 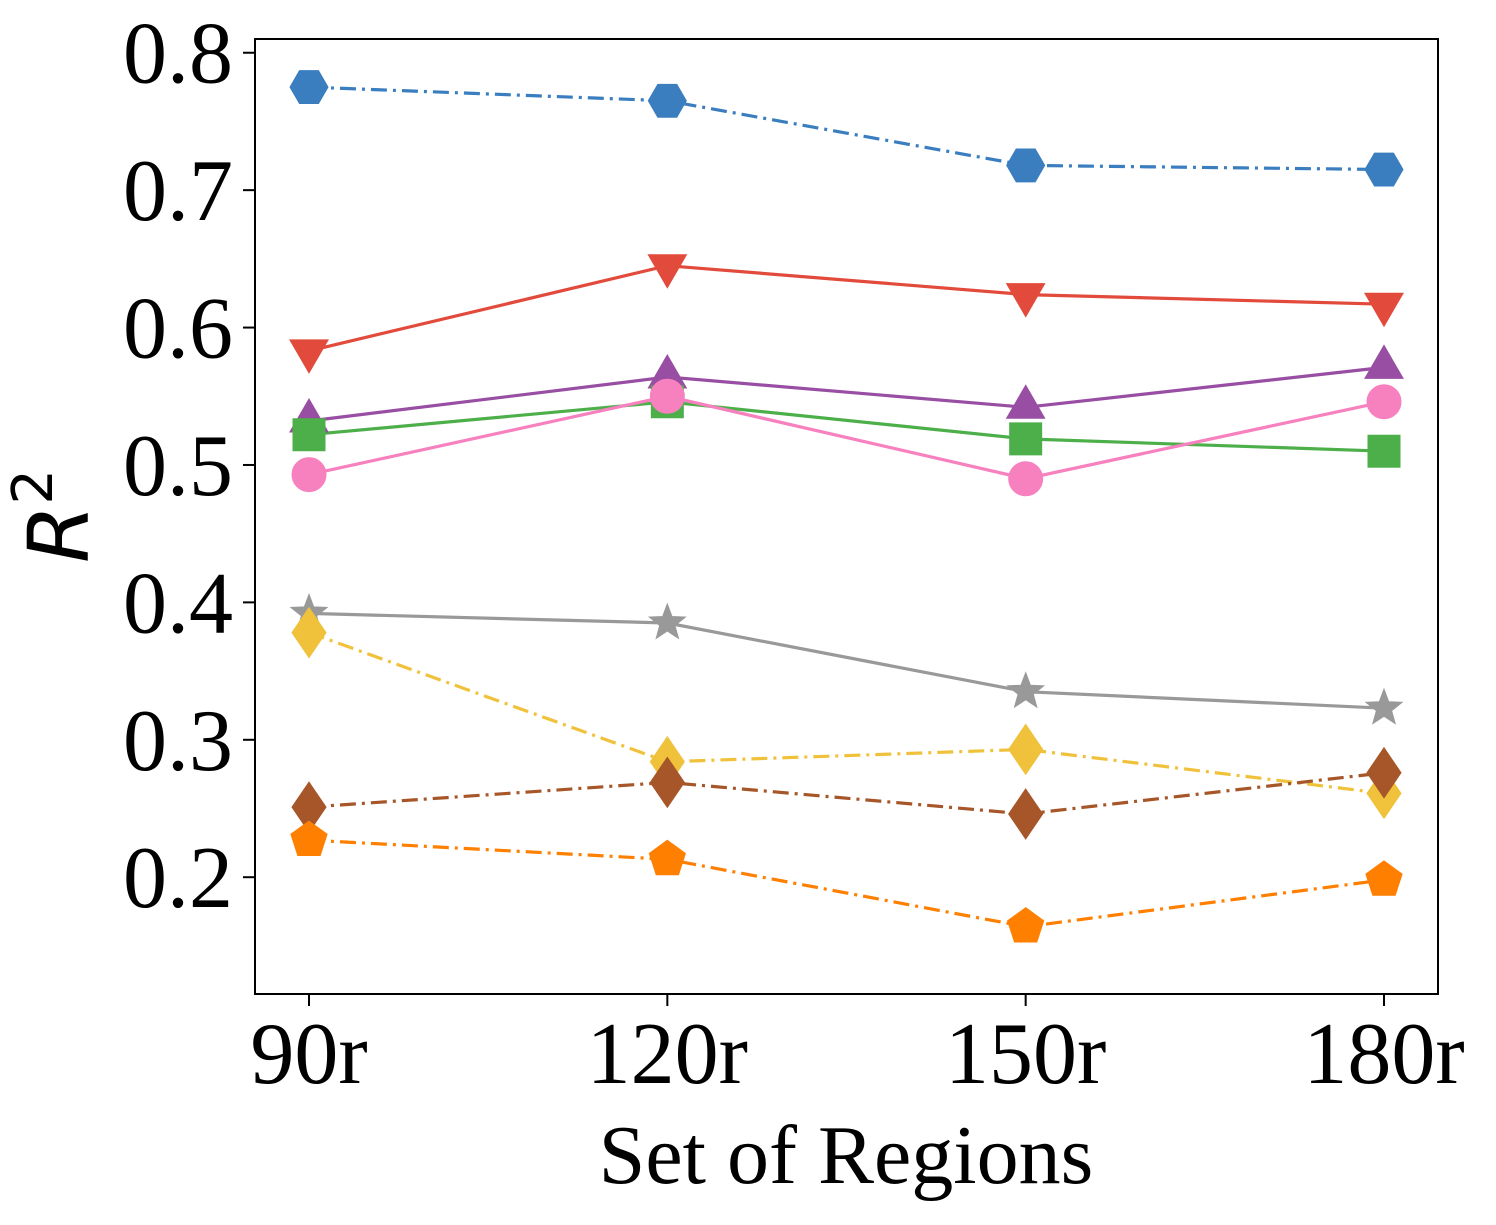 I want to click on y-axis-title: R2, so click(x=54, y=516).